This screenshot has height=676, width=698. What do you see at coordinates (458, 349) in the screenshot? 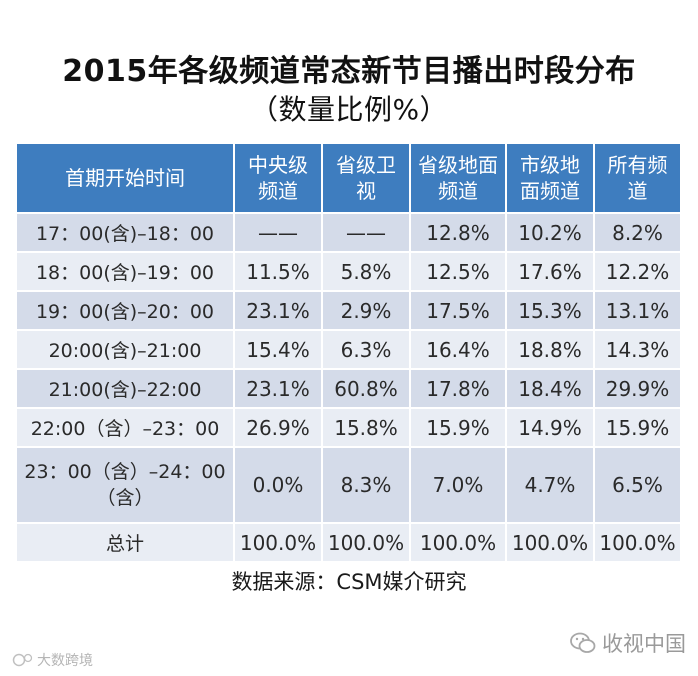
I see `table-cell: 16.4%` at bounding box center [458, 349].